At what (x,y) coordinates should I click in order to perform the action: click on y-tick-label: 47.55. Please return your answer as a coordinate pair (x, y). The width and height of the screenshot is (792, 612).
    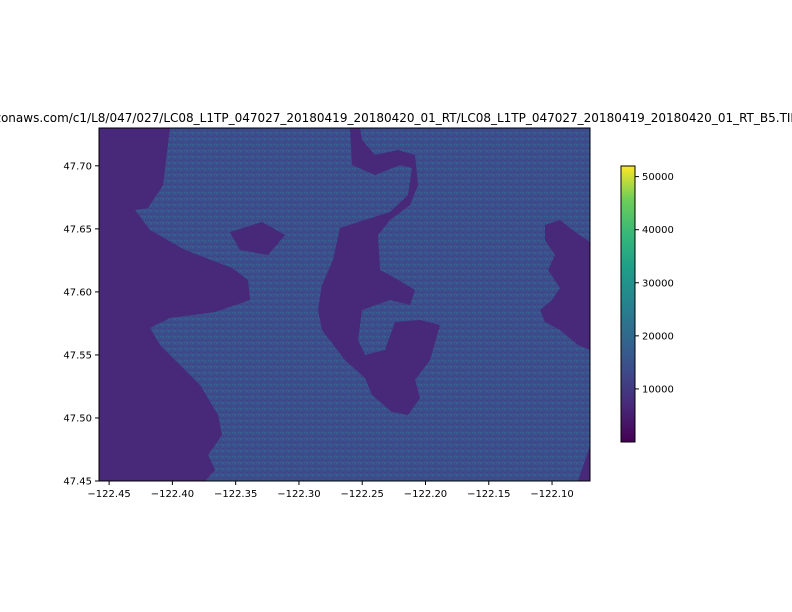
    Looking at the image, I should click on (77, 355).